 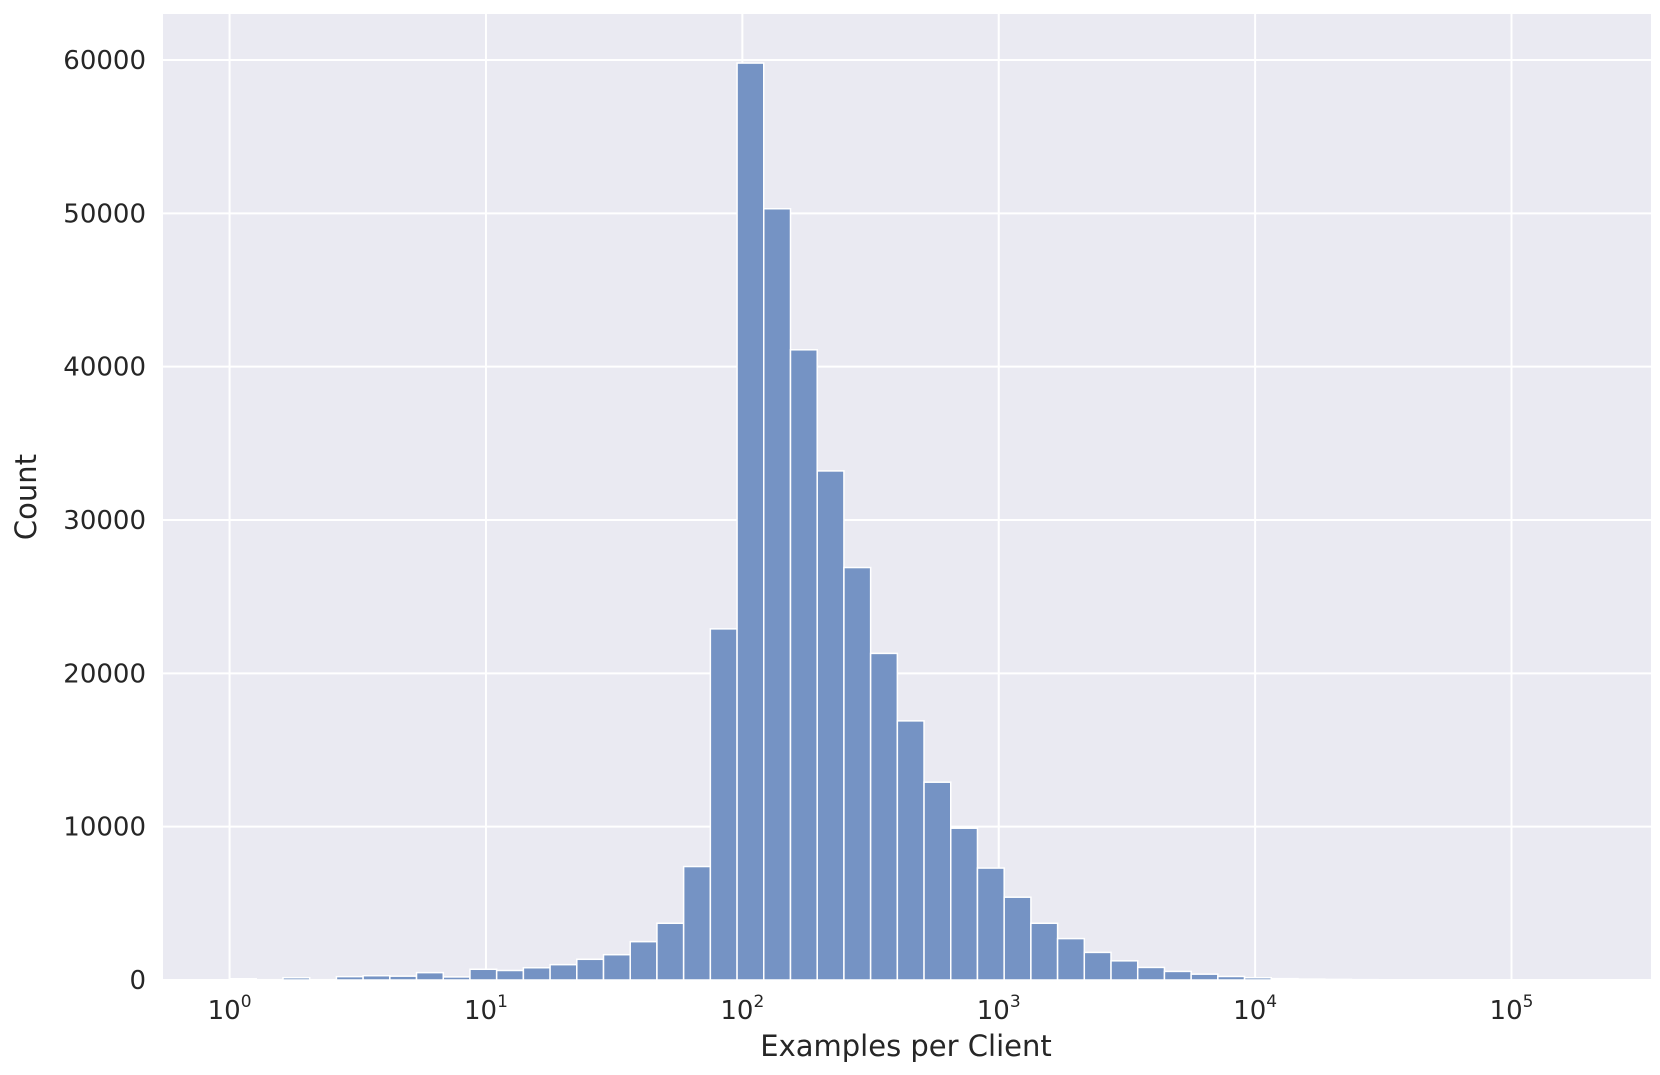 What do you see at coordinates (1255, 1009) in the screenshot?
I see `x-tick-label: 10⁴` at bounding box center [1255, 1009].